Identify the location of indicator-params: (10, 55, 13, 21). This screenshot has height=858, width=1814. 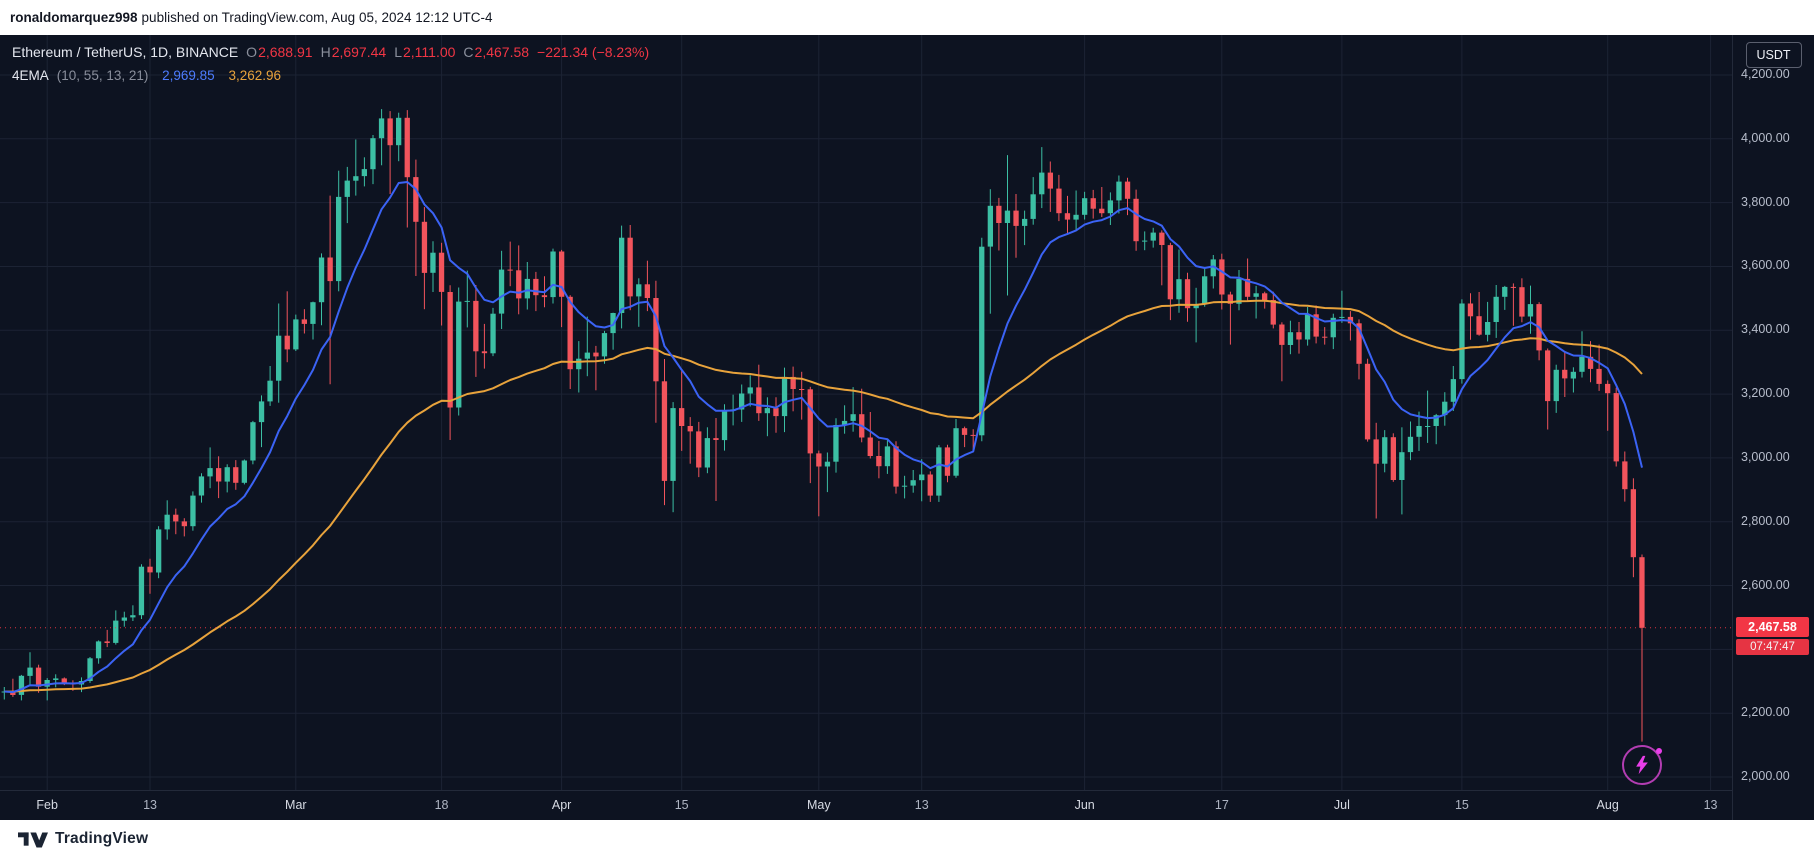
(102, 75).